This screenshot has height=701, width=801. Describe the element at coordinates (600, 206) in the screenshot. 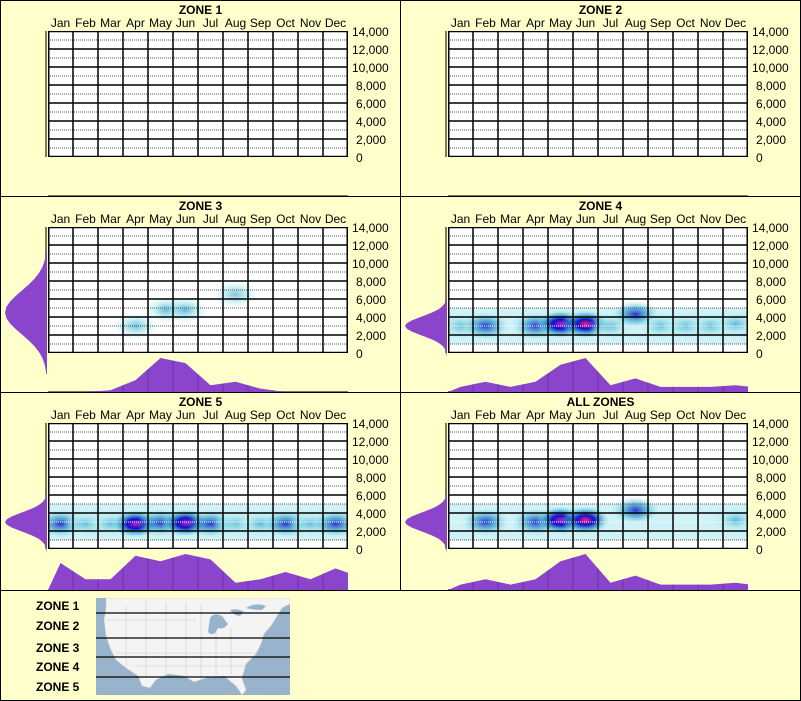

I see `chart-title: ZONE 4` at that location.